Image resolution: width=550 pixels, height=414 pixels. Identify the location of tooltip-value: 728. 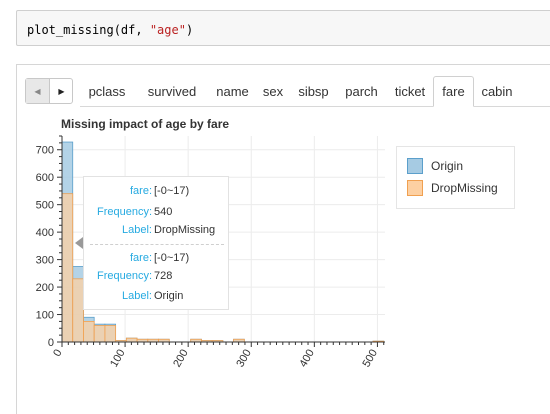
(163, 276).